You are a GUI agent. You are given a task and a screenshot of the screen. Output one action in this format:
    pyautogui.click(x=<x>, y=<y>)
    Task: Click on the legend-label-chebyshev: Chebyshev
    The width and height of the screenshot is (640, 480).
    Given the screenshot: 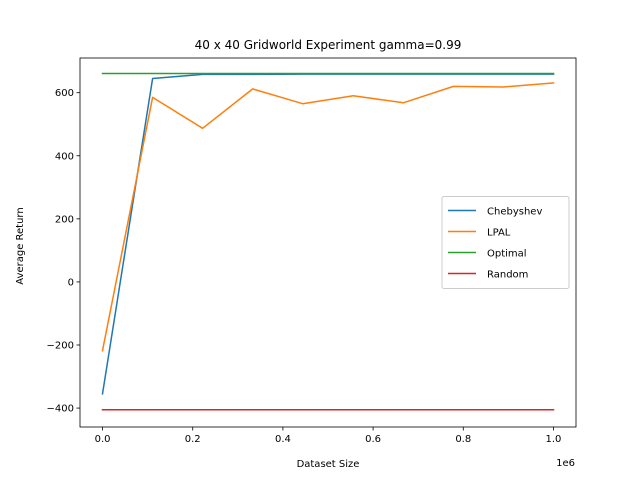 What is the action you would take?
    pyautogui.click(x=514, y=212)
    